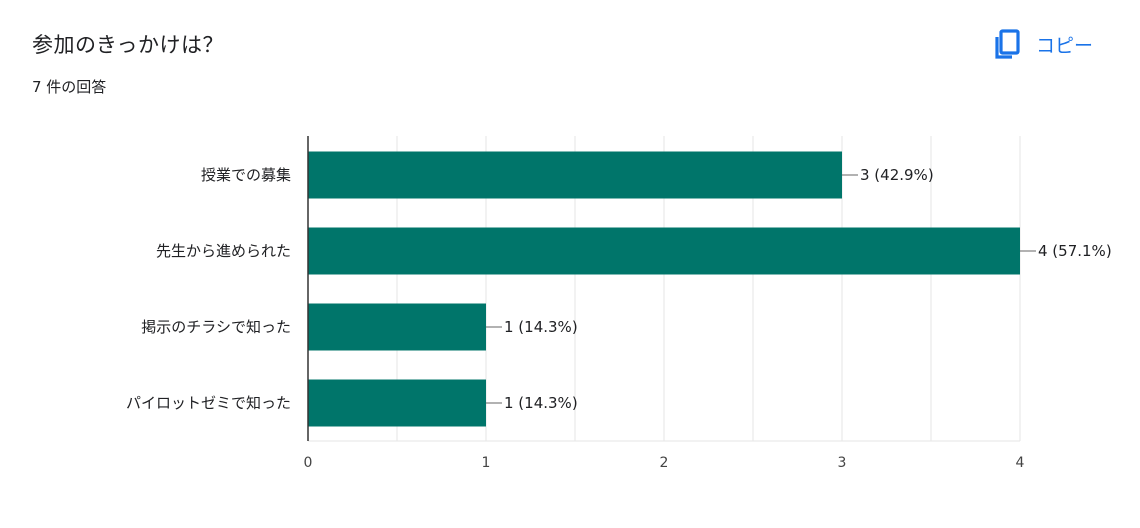 The width and height of the screenshot is (1140, 528). I want to click on copy-button: コピー, so click(1042, 44).